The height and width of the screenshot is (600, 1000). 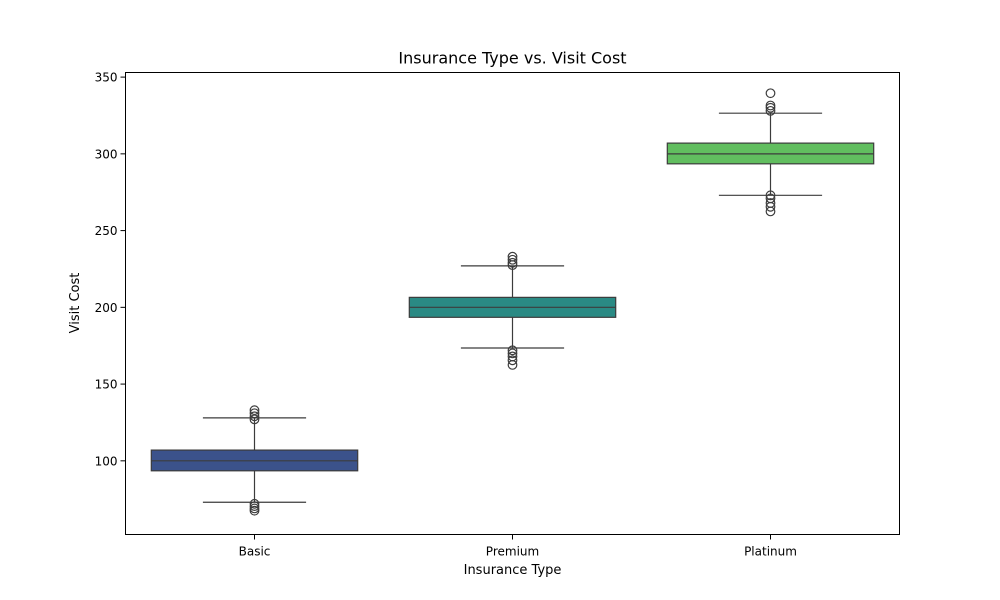 I want to click on chart-title: Insurance Type vs. Visit Cost, so click(x=512, y=58).